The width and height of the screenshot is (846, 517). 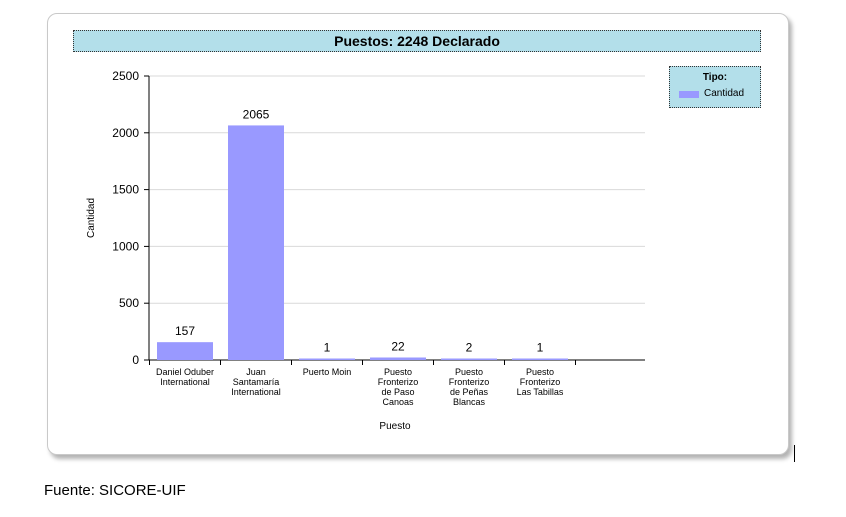 I want to click on legend-swatch, so click(x=689, y=94).